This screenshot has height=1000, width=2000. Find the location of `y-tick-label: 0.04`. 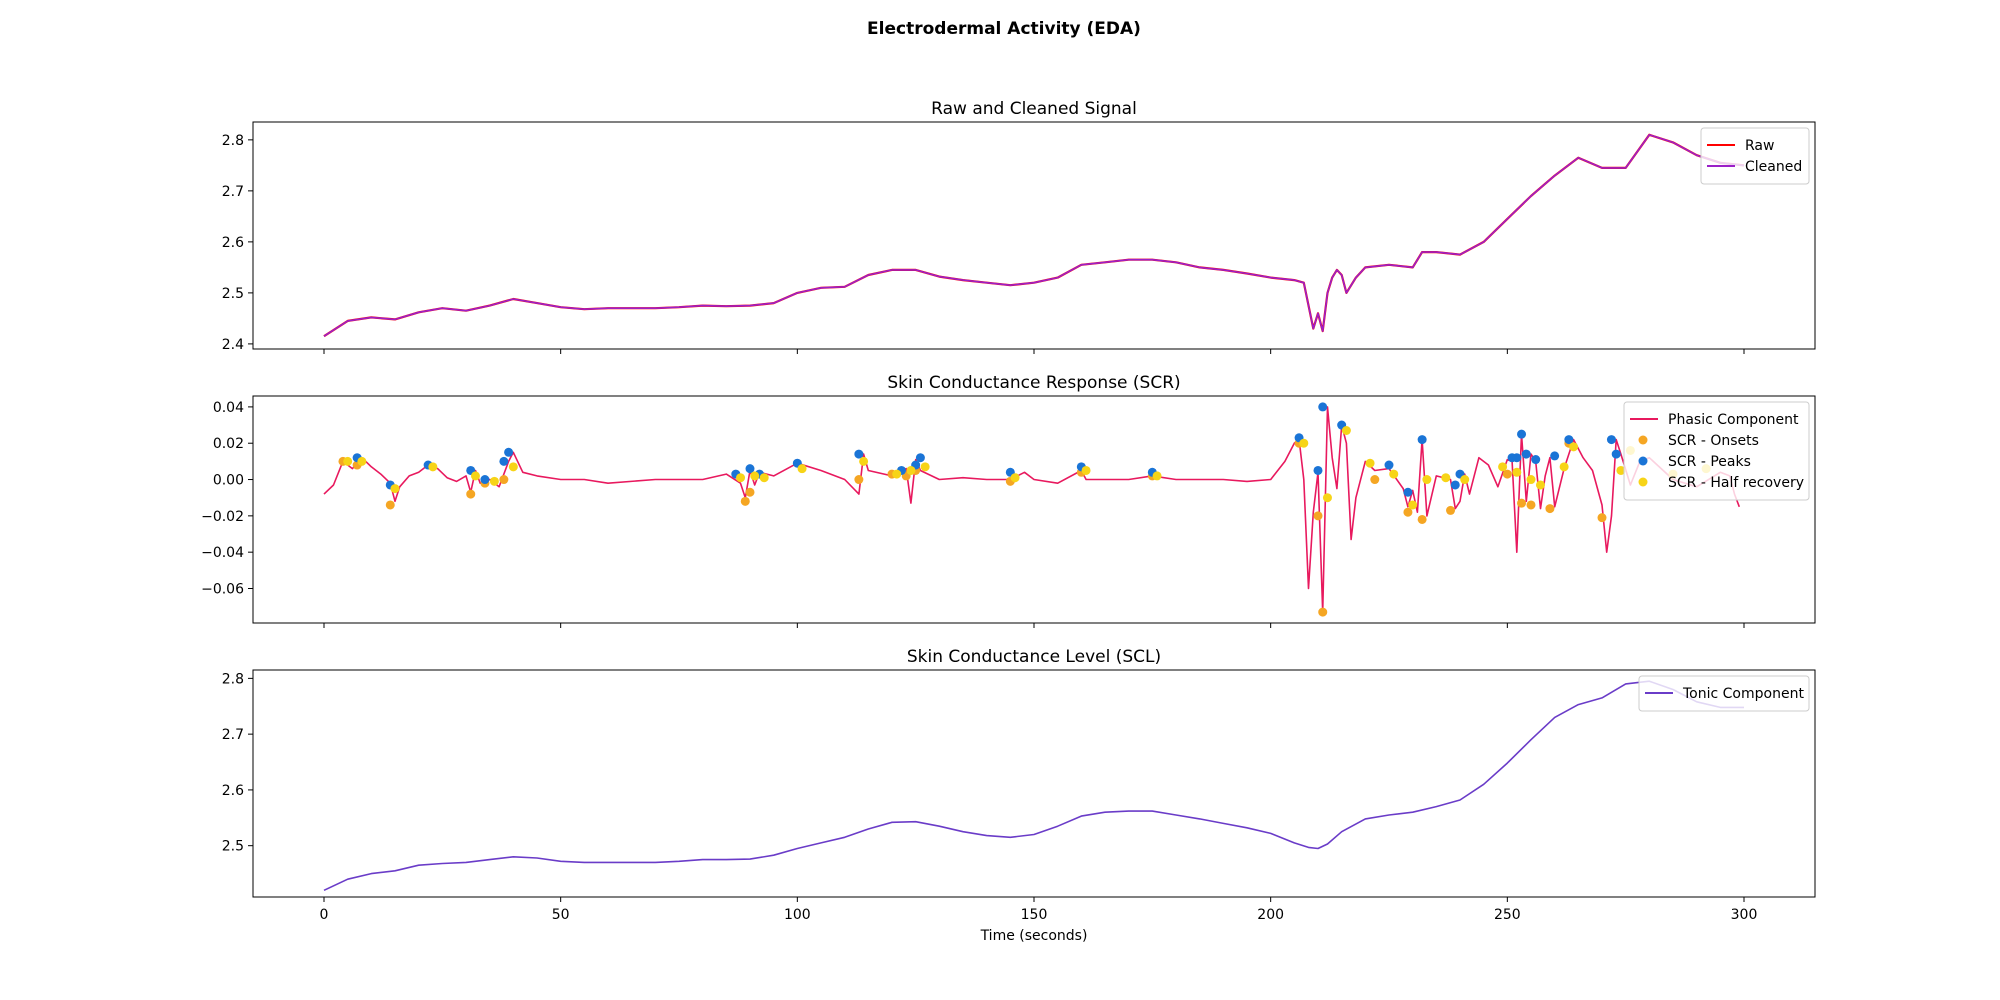

y-tick-label: 0.04 is located at coordinates (228, 408).